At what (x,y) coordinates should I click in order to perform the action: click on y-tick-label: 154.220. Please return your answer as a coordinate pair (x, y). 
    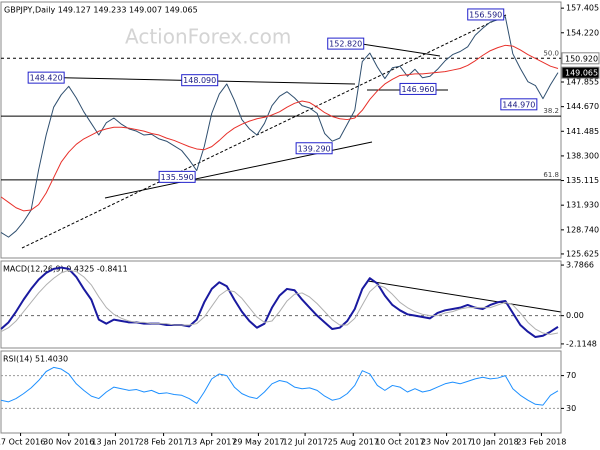
    Looking at the image, I should click on (582, 32).